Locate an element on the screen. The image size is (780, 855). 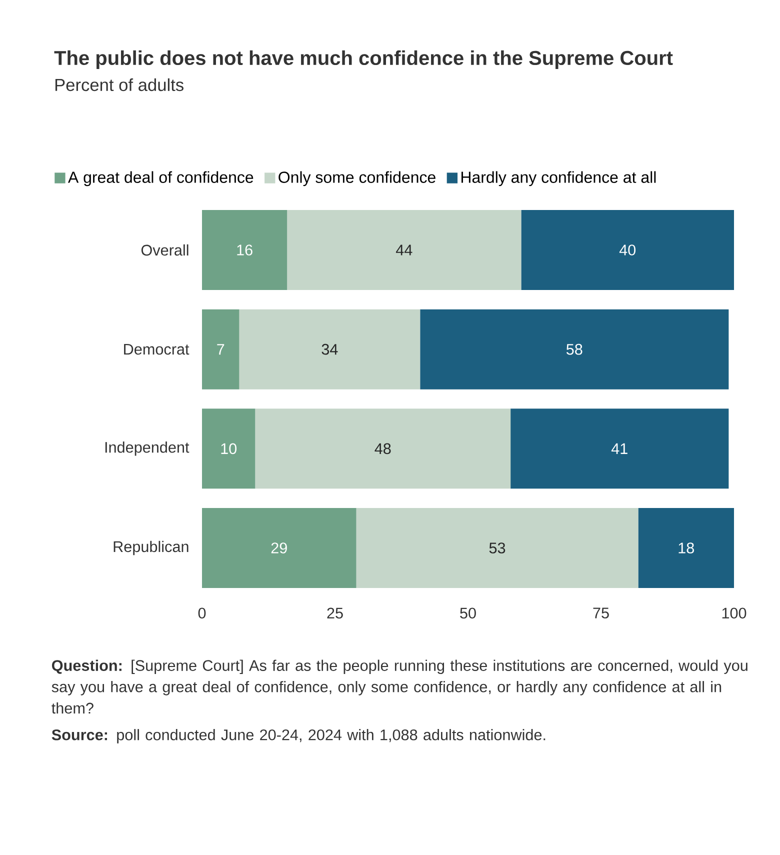
x-tick-label: 75 is located at coordinates (601, 613).